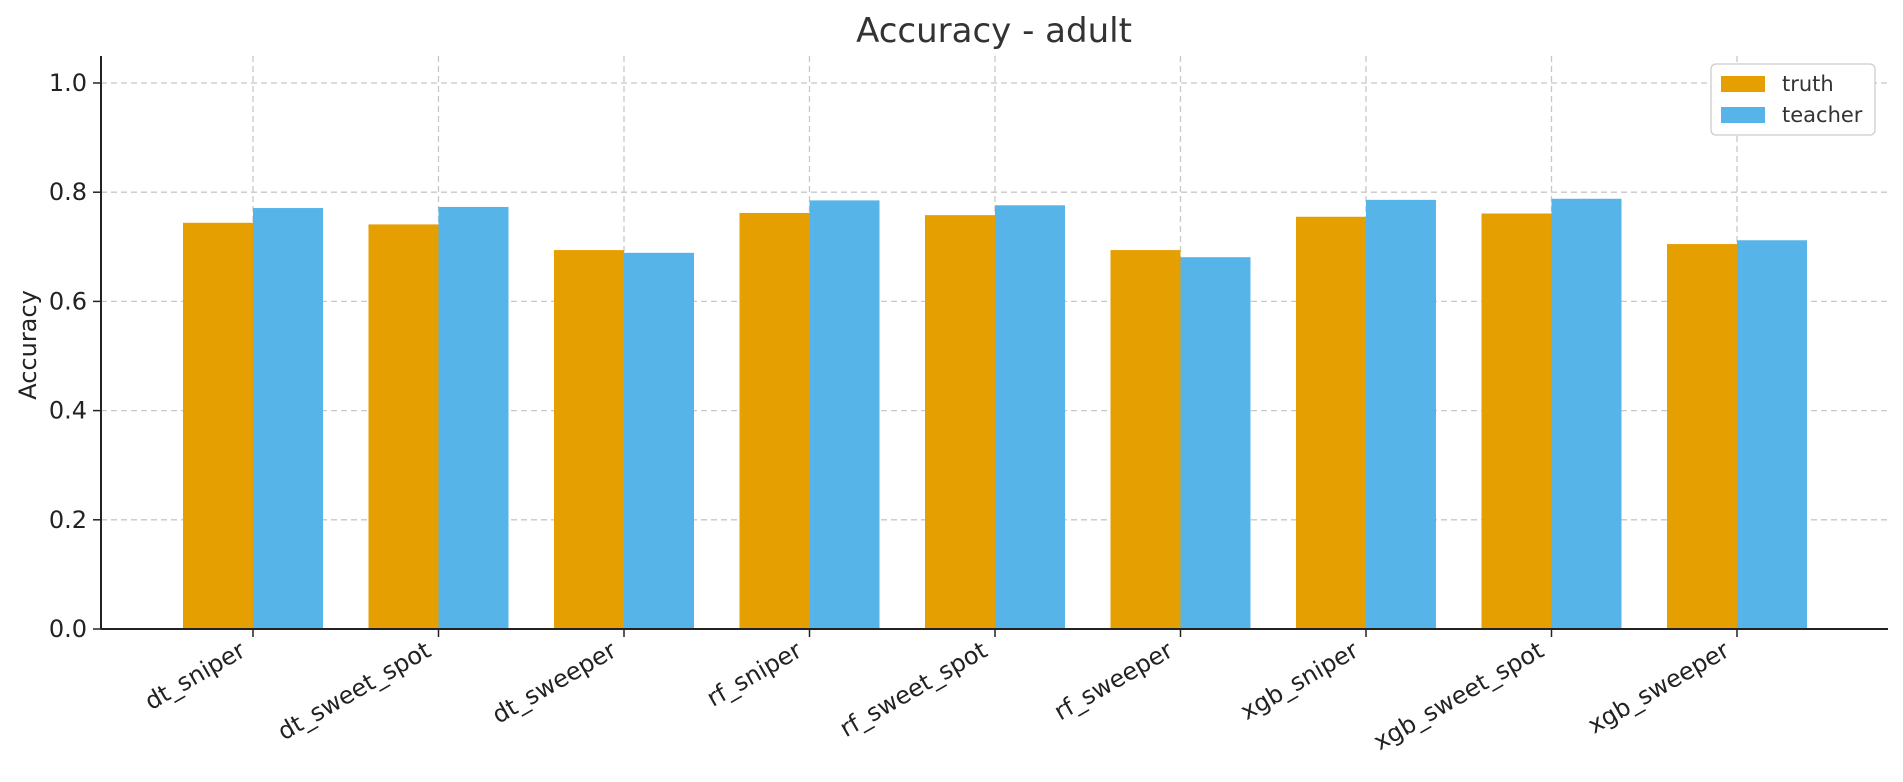 This screenshot has width=1903, height=782. I want to click on x-tick-label: rf_sniper, so click(754, 674).